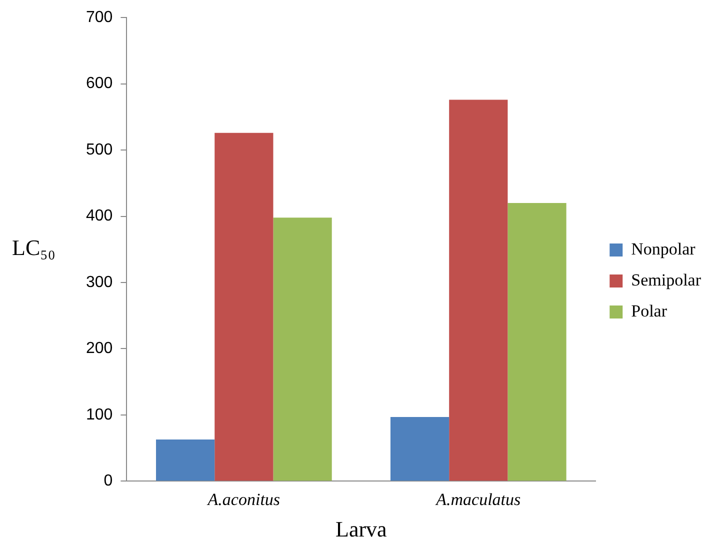  I want to click on x-tick-label: A.maculatus, so click(478, 499).